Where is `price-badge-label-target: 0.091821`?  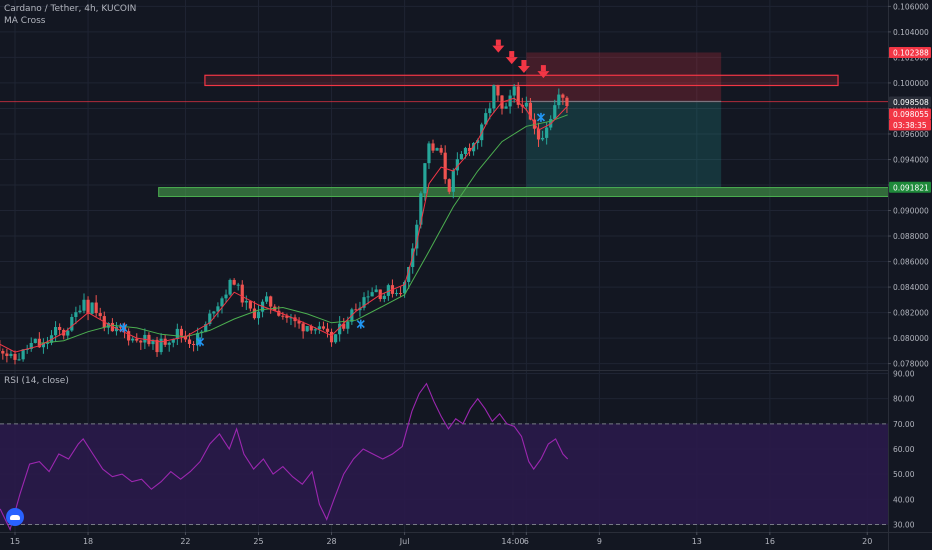
price-badge-label-target: 0.091821 is located at coordinates (911, 187).